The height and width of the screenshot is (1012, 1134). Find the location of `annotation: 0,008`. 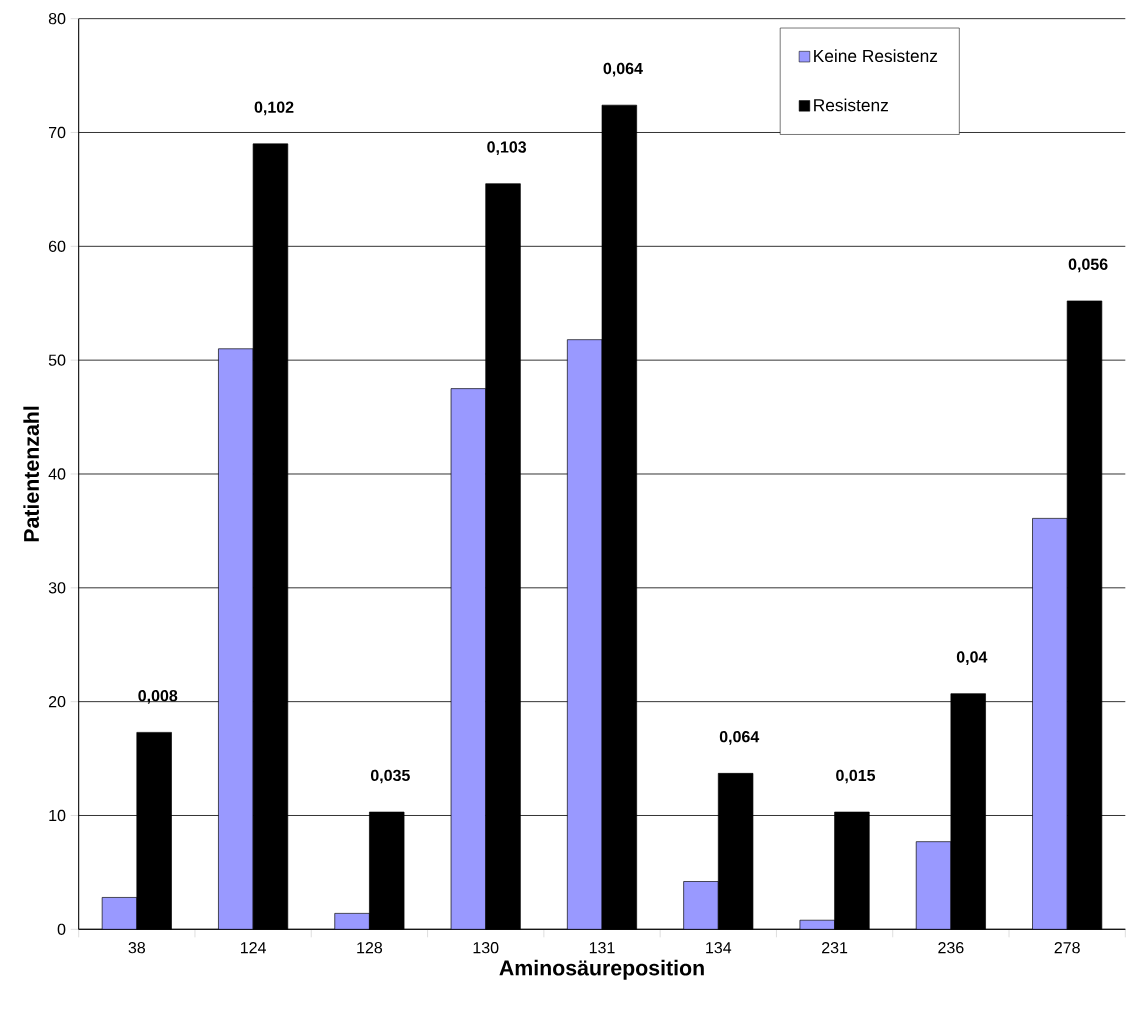

annotation: 0,008 is located at coordinates (158, 697).